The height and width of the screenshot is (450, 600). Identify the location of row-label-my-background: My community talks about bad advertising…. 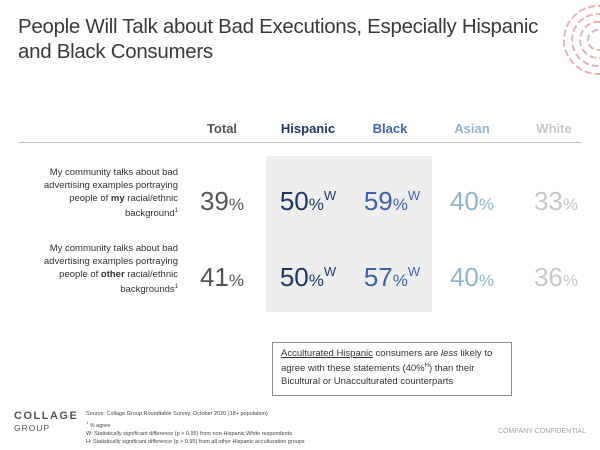
(110, 193).